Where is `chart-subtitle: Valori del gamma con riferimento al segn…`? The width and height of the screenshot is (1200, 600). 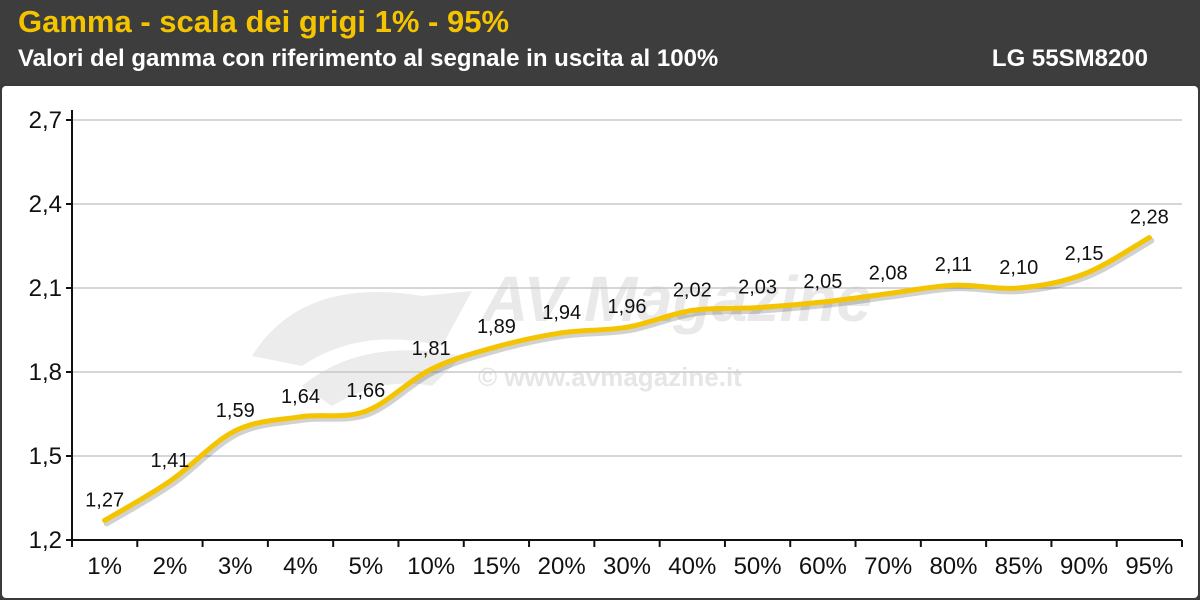
chart-subtitle: Valori del gamma con riferimento al segn… is located at coordinates (368, 58).